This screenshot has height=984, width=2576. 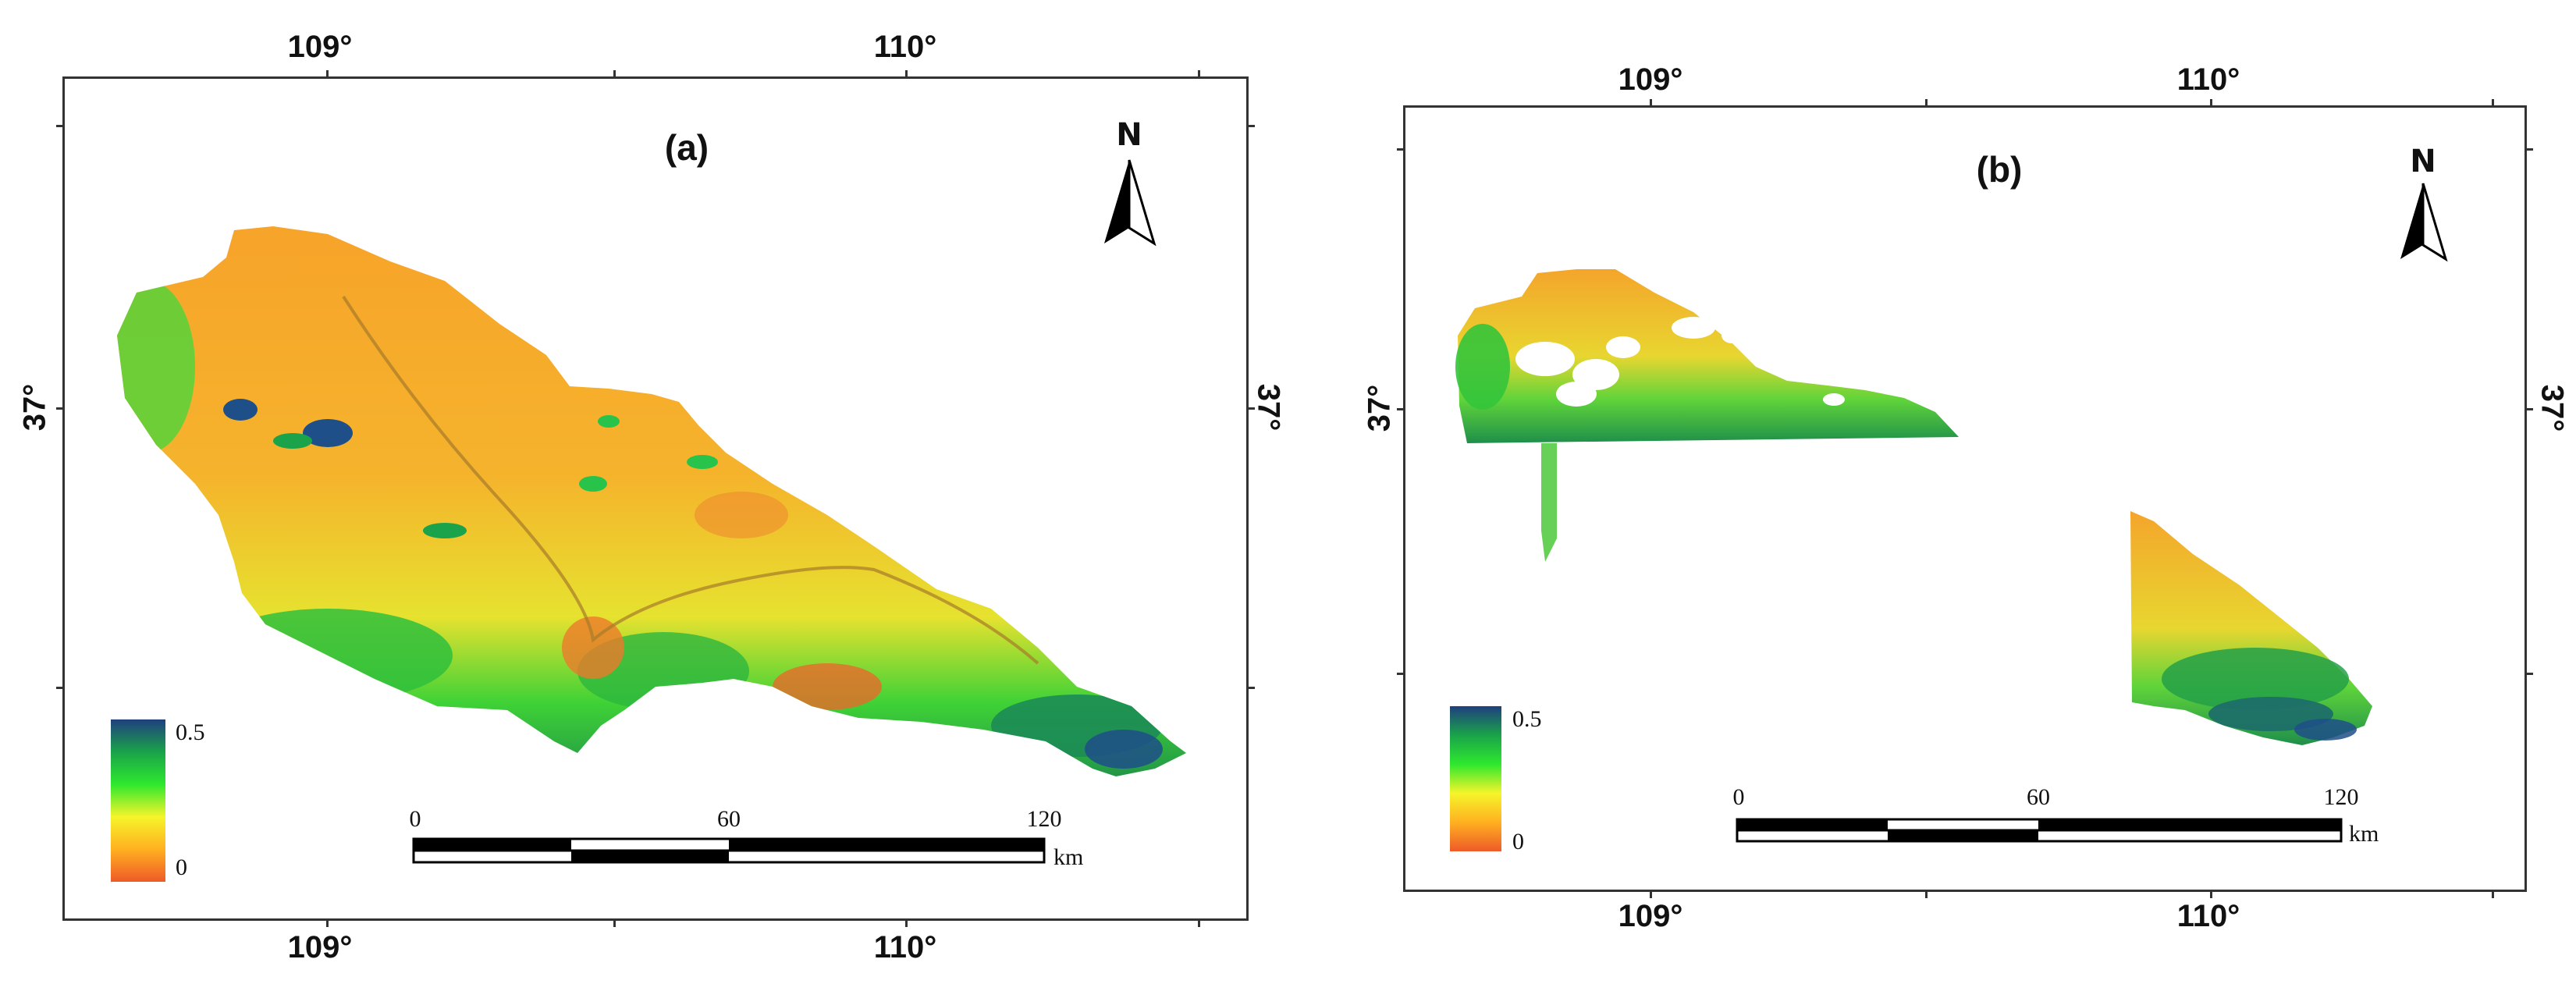 I want to click on scalebar-tick-0-a: 0, so click(x=415, y=819).